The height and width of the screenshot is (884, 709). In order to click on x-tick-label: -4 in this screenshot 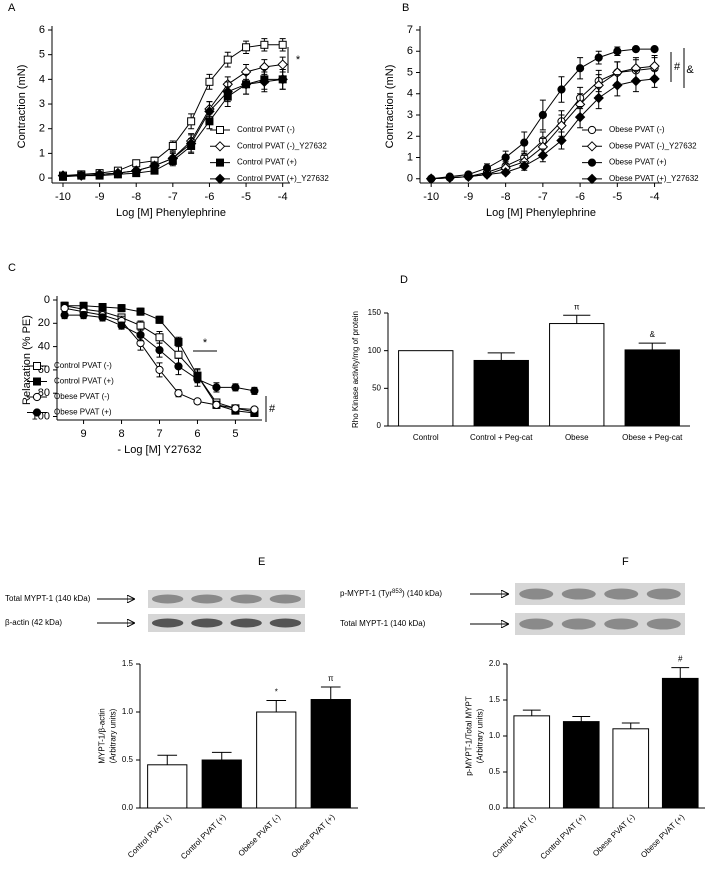, I will do `click(655, 197)`.